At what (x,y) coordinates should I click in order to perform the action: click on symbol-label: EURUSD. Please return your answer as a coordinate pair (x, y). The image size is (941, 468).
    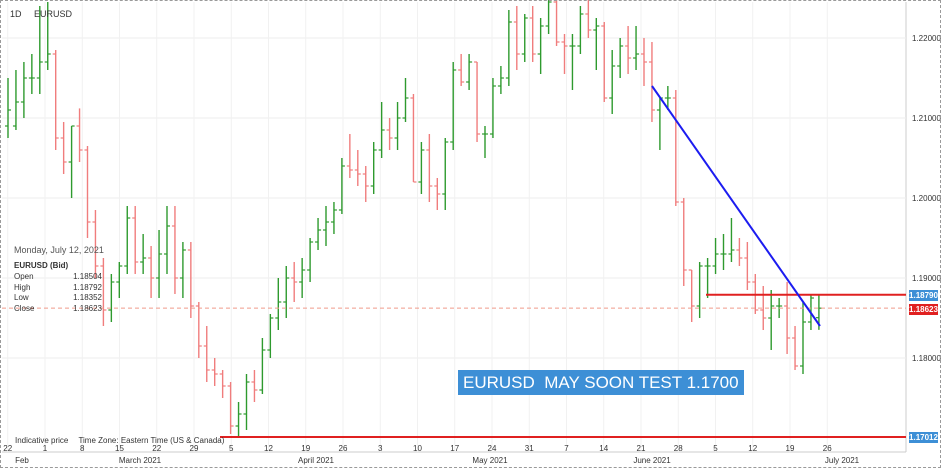
    Looking at the image, I should click on (53, 14).